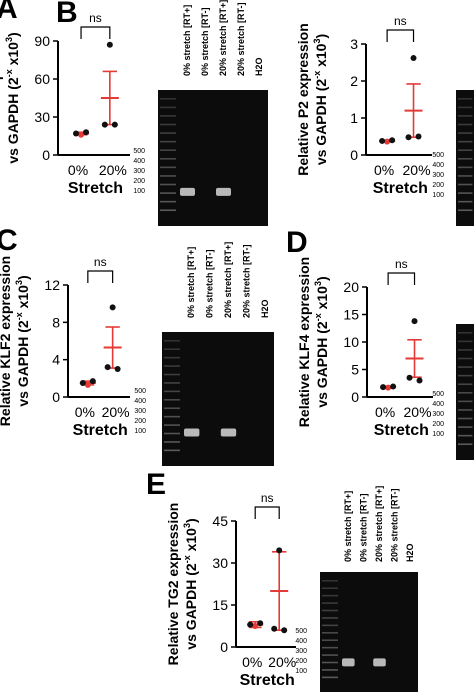  Describe the element at coordinates (301, 671) in the screenshot. I see `ladder-label: 100` at that location.